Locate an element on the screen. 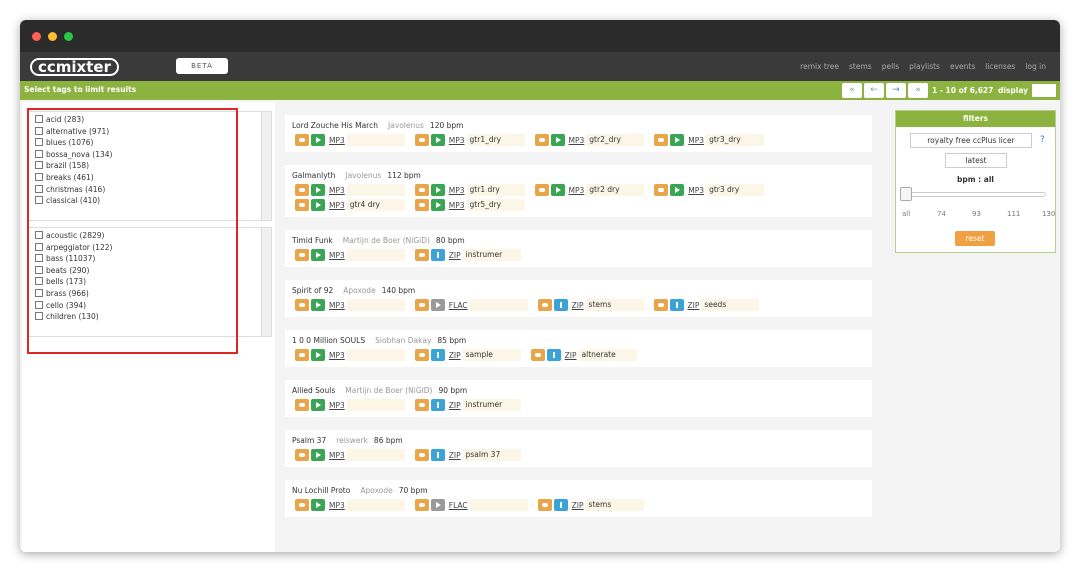  prev-page: ← is located at coordinates (874, 90).